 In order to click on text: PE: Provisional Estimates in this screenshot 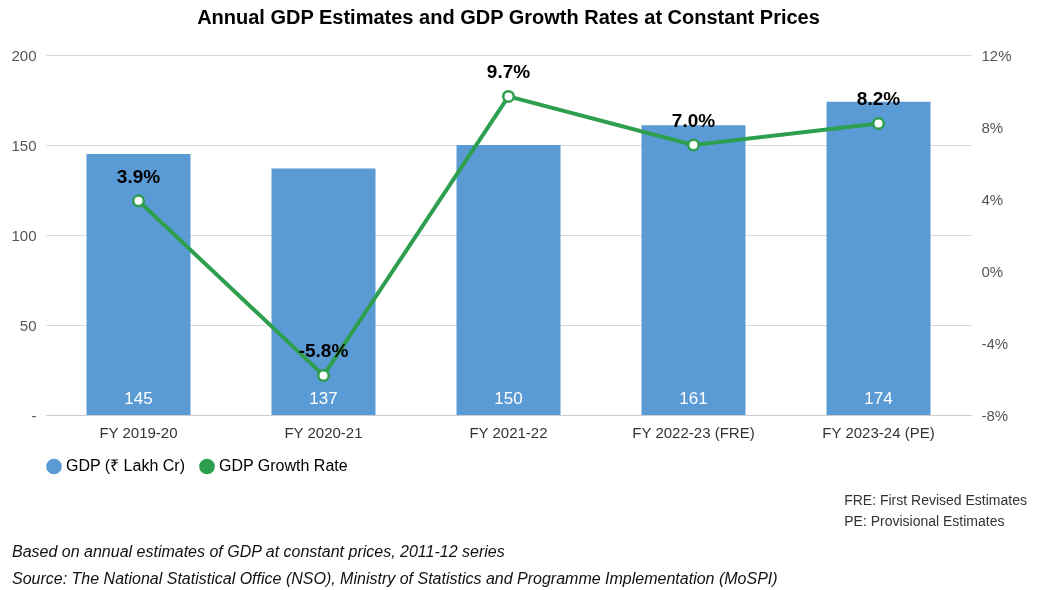, I will do `click(925, 521)`.